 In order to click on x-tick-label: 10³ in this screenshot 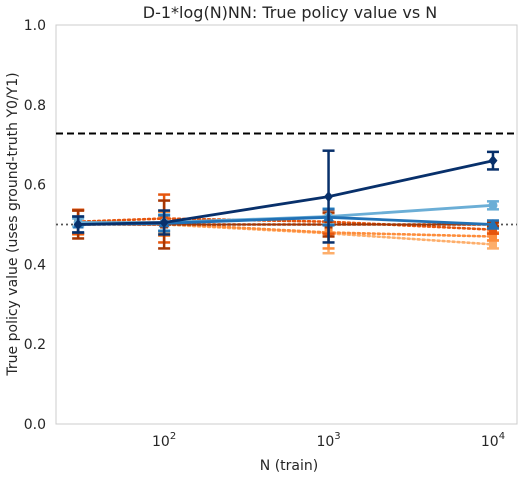, I will do `click(328, 440)`.